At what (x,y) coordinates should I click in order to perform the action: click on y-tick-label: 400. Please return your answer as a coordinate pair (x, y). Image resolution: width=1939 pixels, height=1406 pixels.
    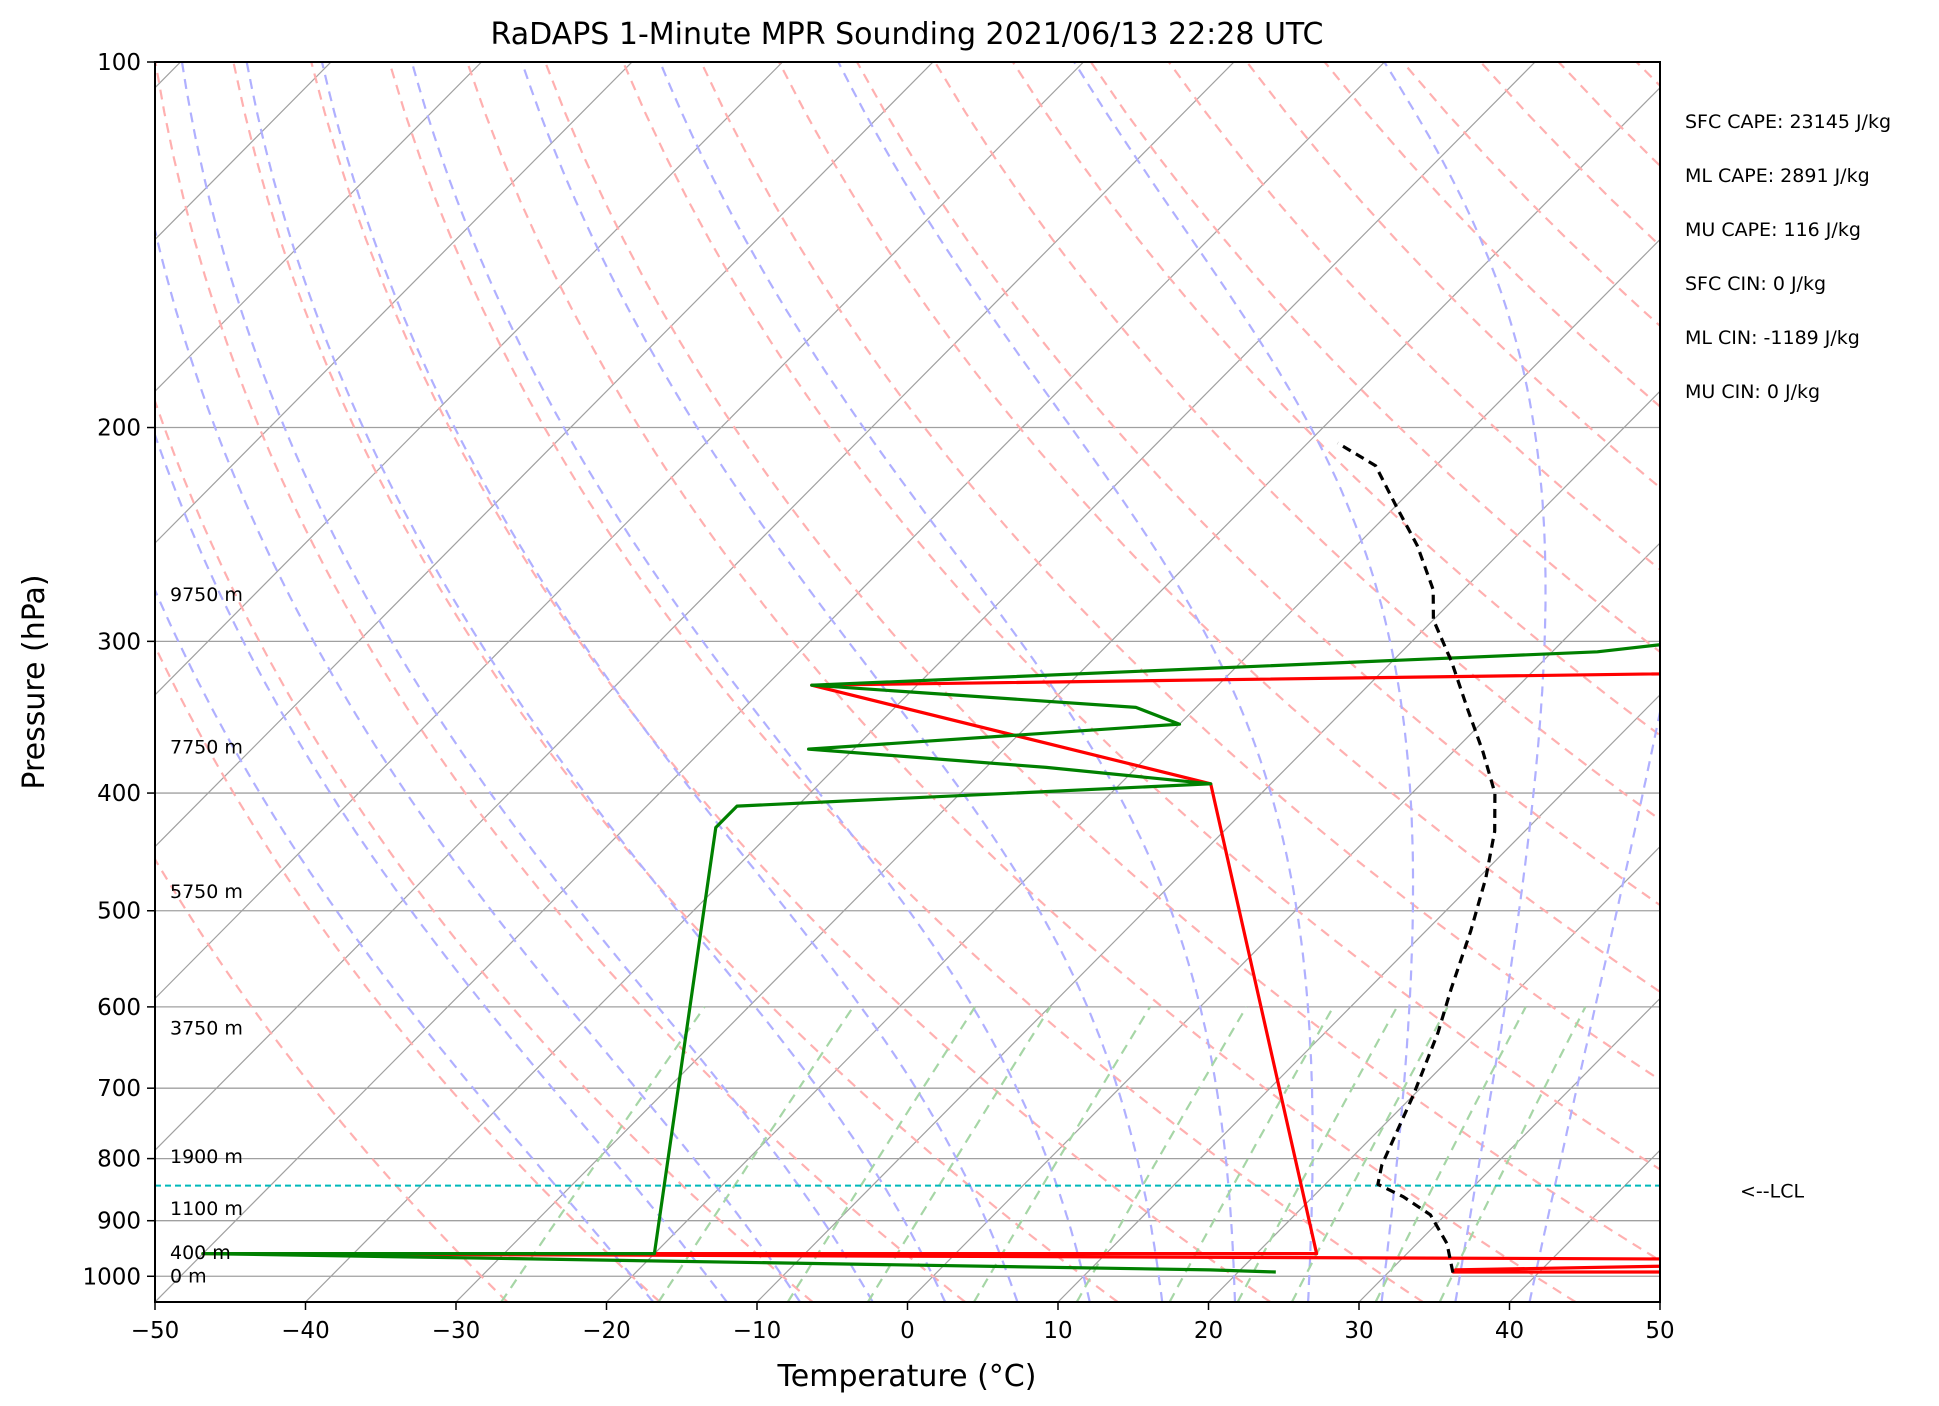
    Looking at the image, I should click on (119, 794).